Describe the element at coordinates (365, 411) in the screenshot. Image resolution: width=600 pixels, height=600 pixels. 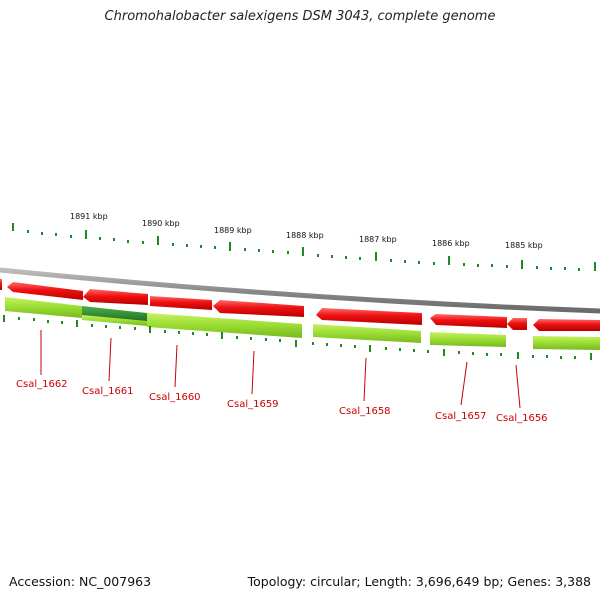
I see `gene-label-csal-1658: Csal_1658` at that location.